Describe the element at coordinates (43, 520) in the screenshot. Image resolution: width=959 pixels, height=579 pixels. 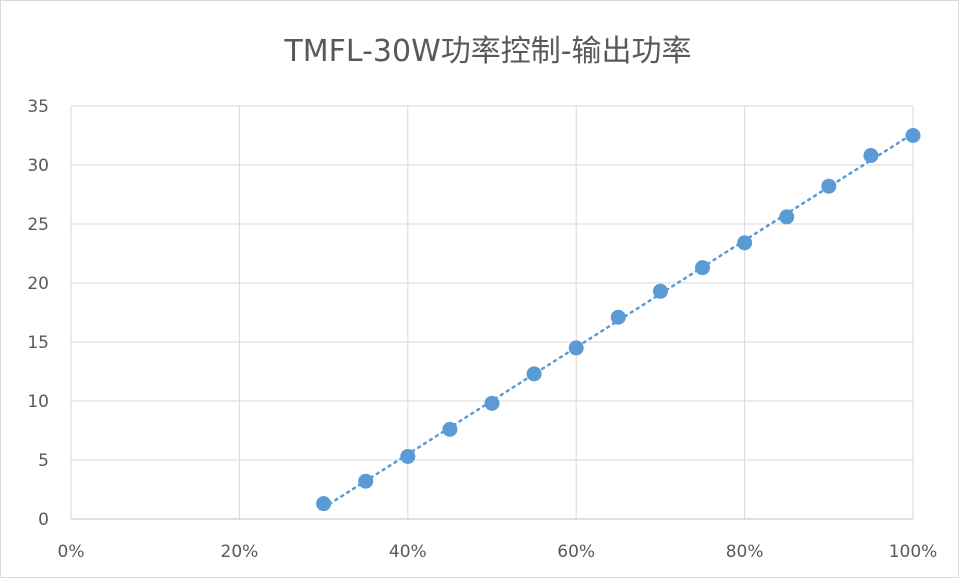
I see `y-tick-label: 0` at that location.